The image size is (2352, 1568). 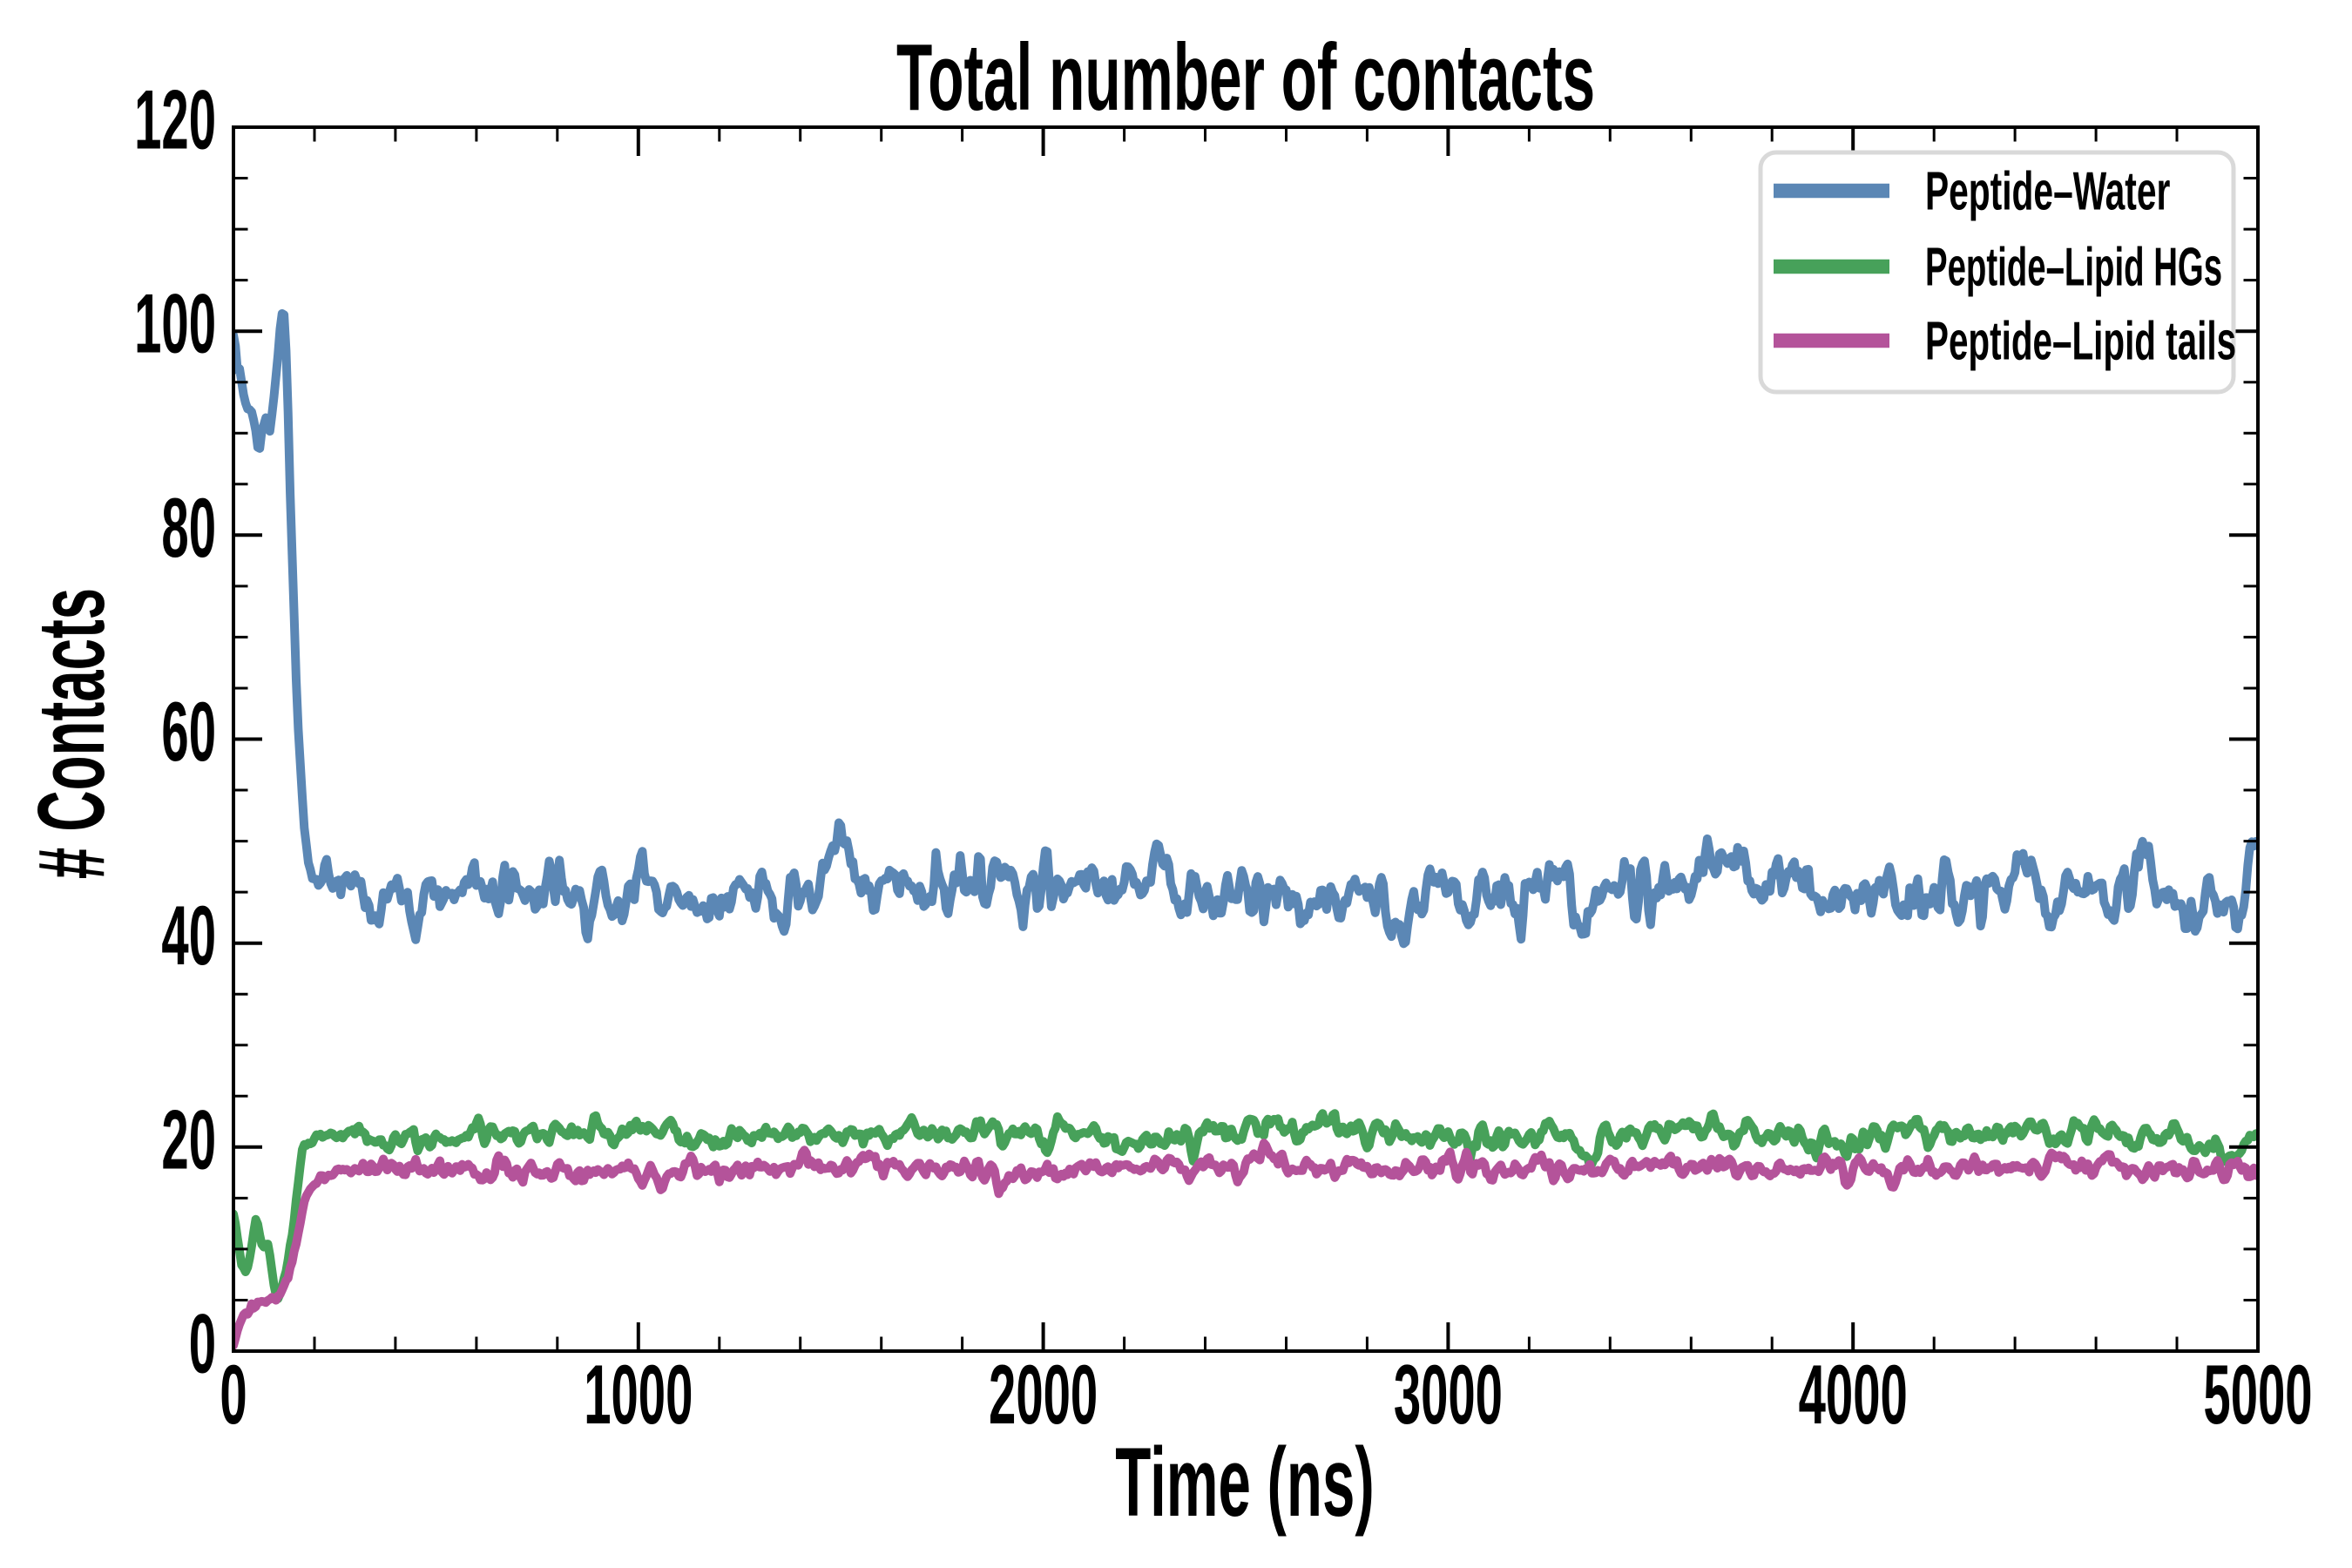 What do you see at coordinates (188, 527) in the screenshot?
I see `svg-text: 80` at bounding box center [188, 527].